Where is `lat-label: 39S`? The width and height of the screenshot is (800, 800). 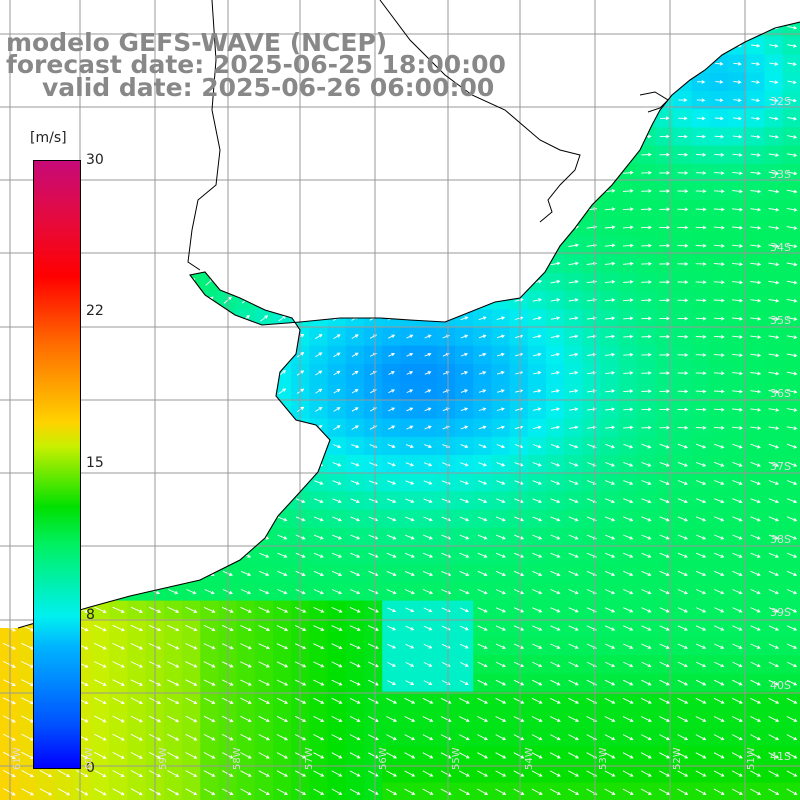
lat-label: 39S is located at coordinates (780, 612).